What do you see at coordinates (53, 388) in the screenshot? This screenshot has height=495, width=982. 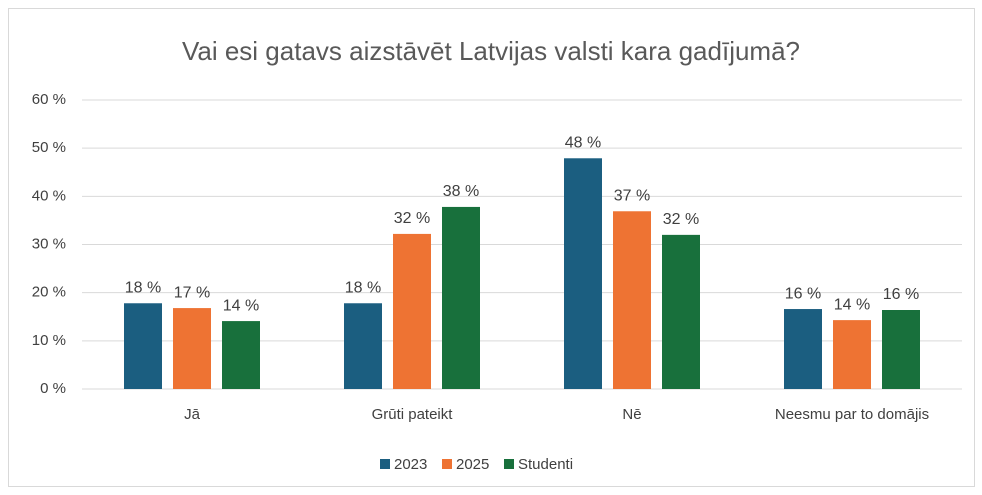 I see `y-tick-label: 0 %` at bounding box center [53, 388].